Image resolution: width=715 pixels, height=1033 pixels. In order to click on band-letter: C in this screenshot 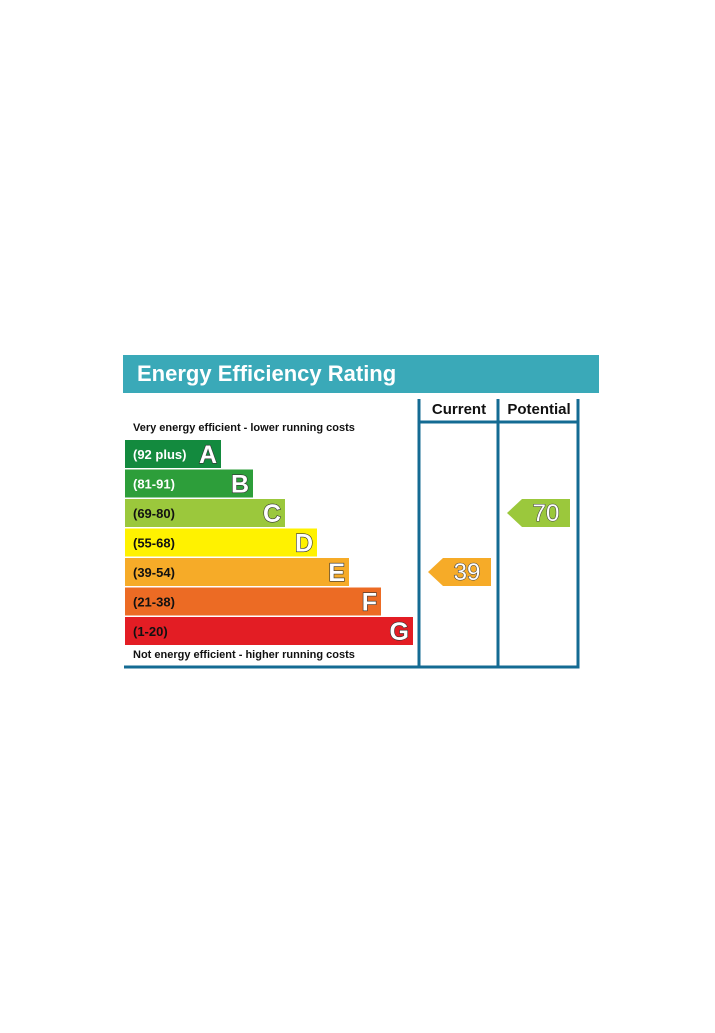, I will do `click(272, 514)`.